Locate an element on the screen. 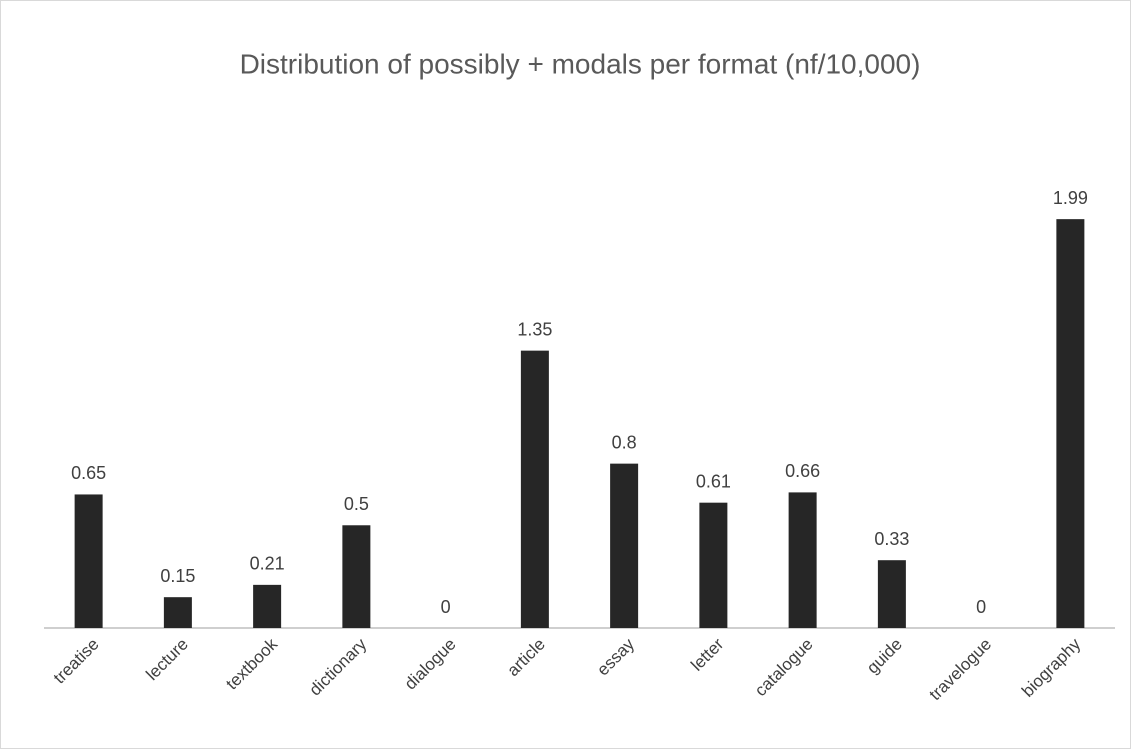 The height and width of the screenshot is (749, 1131). data-label: 0.33 is located at coordinates (891, 539).